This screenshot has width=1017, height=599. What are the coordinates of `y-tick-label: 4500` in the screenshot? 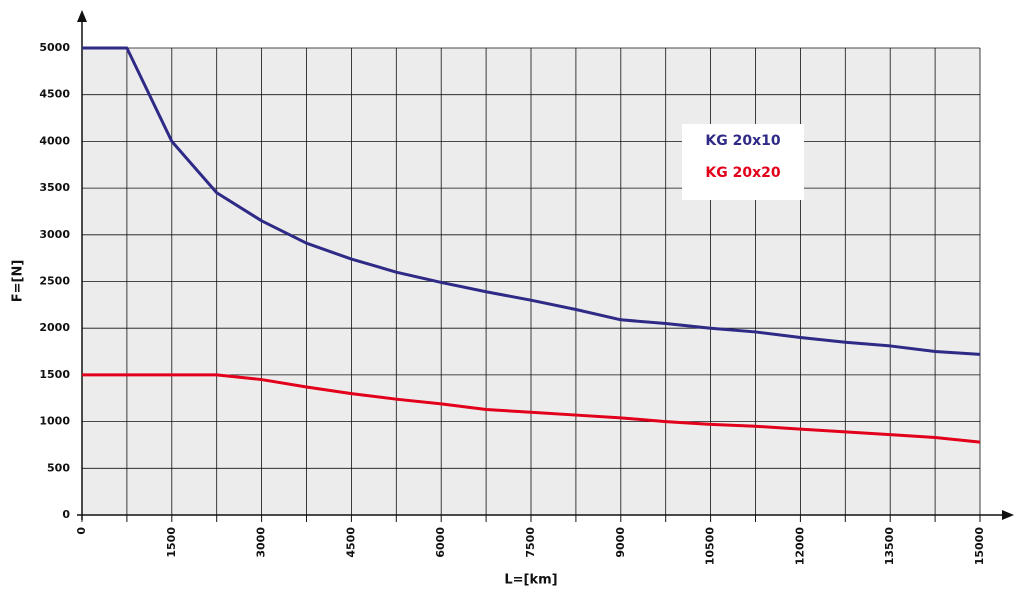 It's located at (54, 94).